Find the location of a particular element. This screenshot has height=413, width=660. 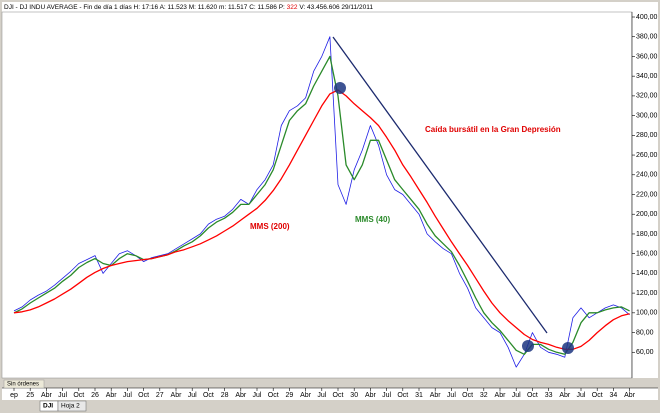

toolbar-highlight: 322 is located at coordinates (292, 7).